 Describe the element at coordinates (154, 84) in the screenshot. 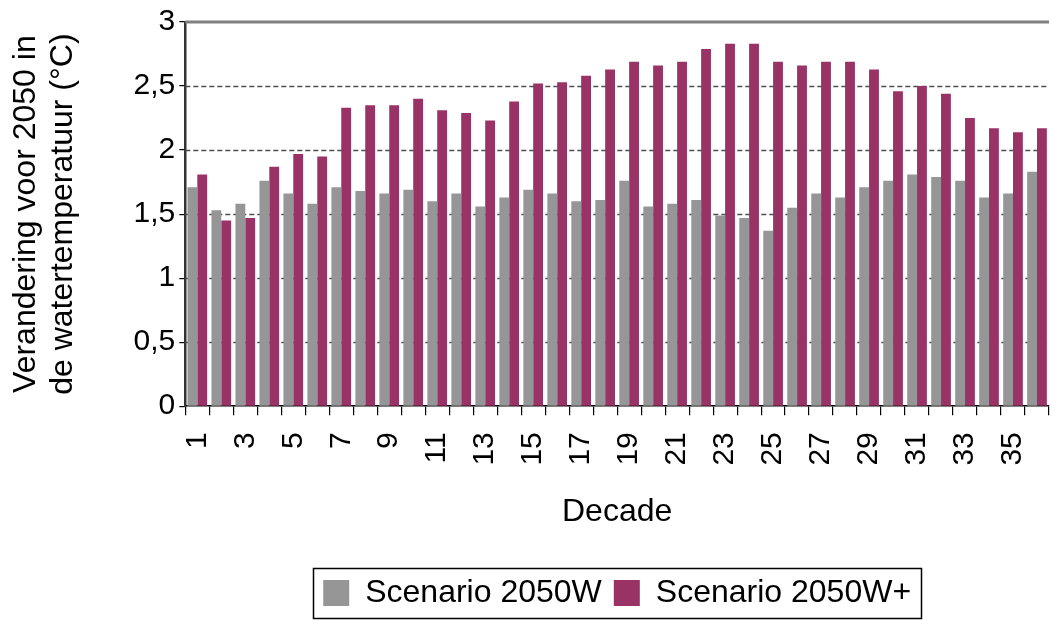

I see `y-tick-label: 2,5` at that location.